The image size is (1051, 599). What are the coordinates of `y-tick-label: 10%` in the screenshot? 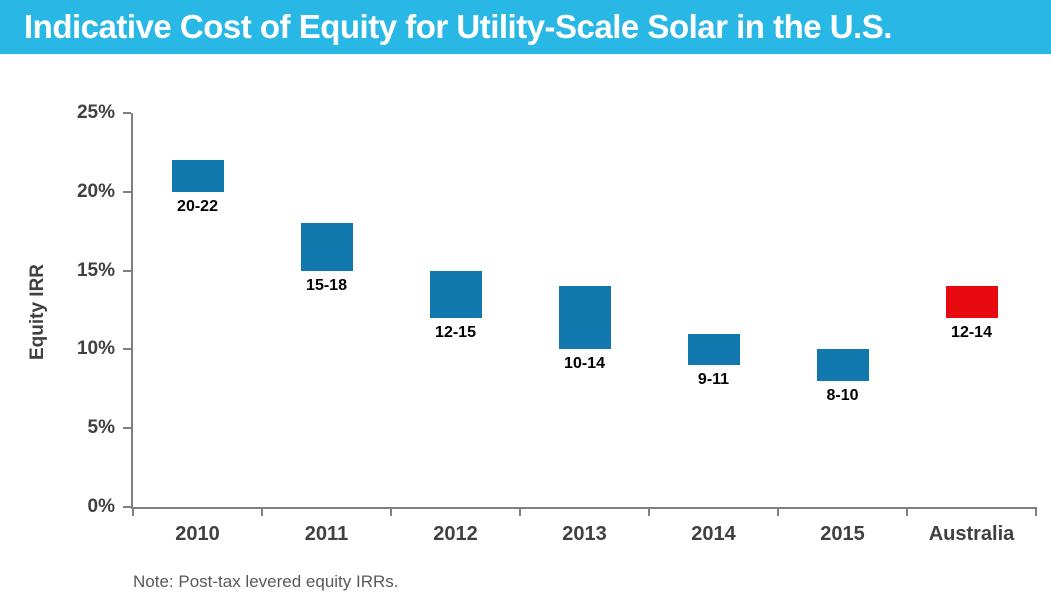 It's located at (95, 349).